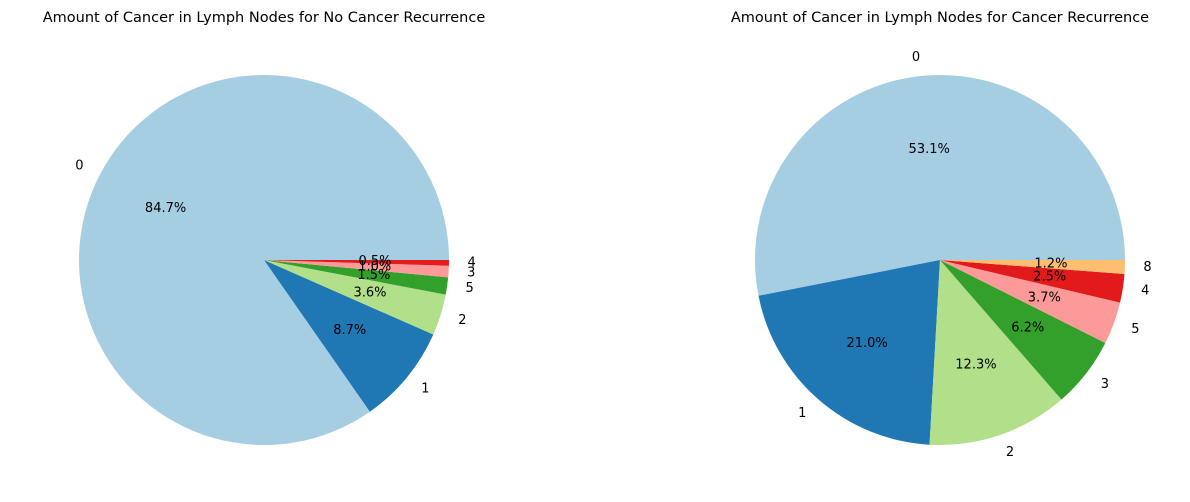 This screenshot has width=1190, height=502. What do you see at coordinates (1027, 328) in the screenshot?
I see `percent-label-recurrence-3: 6.2%` at bounding box center [1027, 328].